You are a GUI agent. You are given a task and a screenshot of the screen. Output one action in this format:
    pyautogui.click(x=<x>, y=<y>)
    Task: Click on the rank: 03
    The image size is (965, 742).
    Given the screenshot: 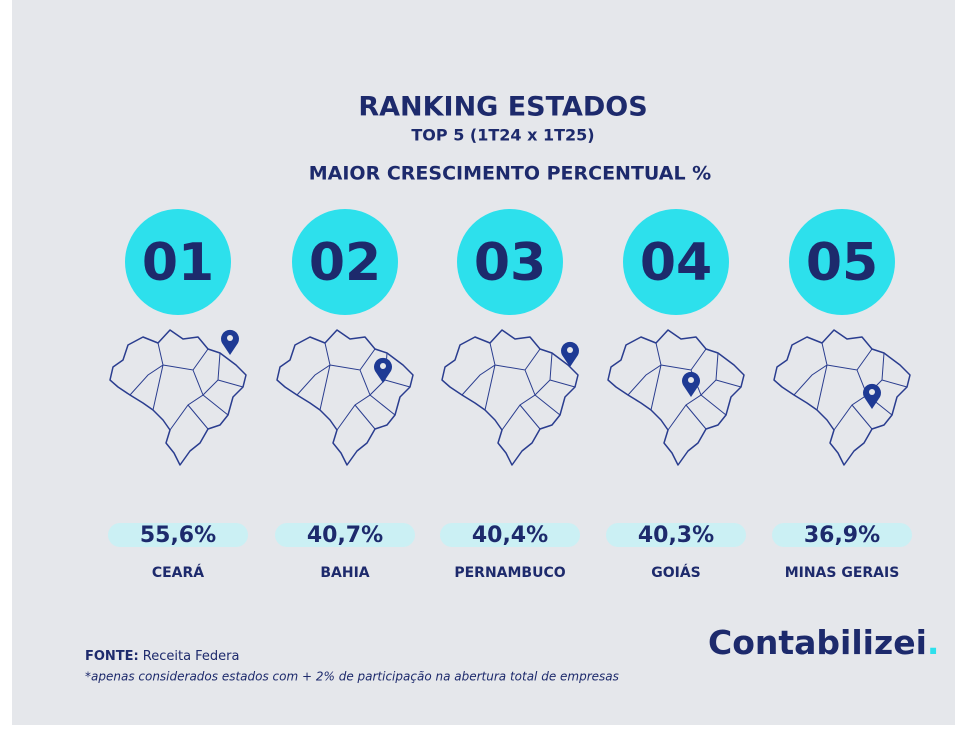 What is the action you would take?
    pyautogui.click(x=510, y=263)
    